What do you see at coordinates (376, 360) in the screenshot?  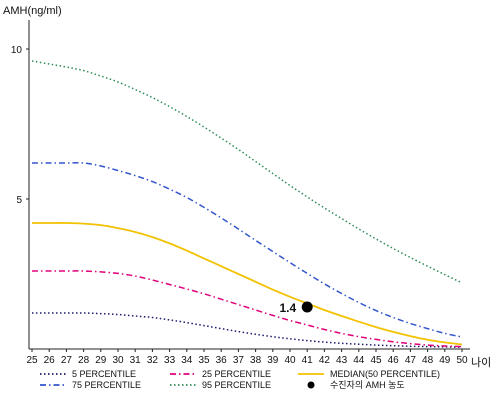 I see `x-tick-label: 45` at bounding box center [376, 360].